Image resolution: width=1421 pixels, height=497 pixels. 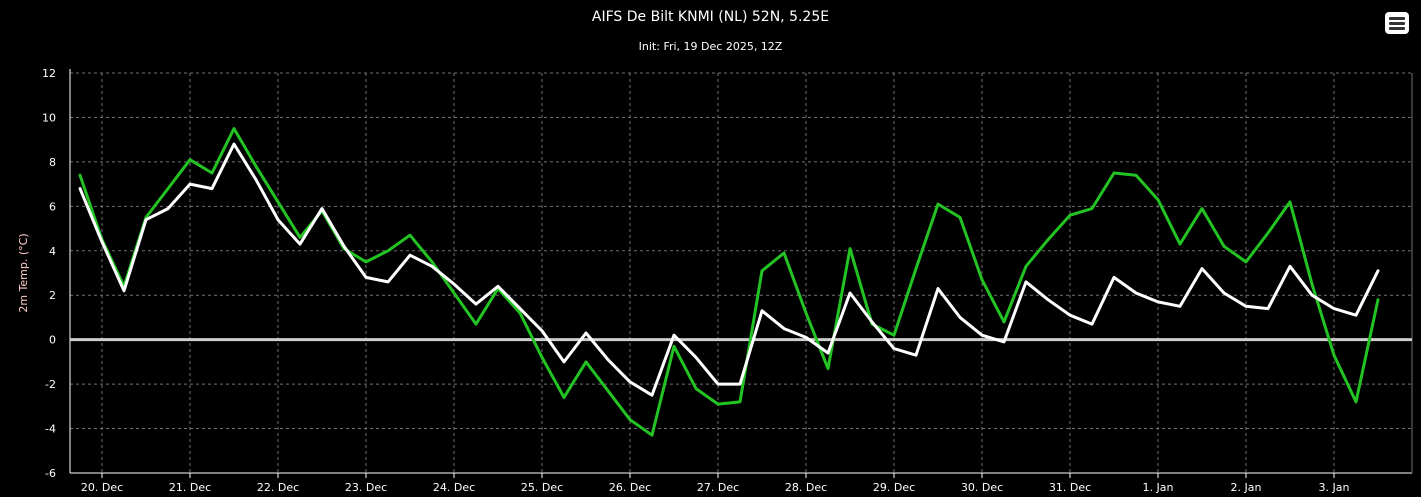 I want to click on x-tick-label: 1. Jan, so click(x=1158, y=487).